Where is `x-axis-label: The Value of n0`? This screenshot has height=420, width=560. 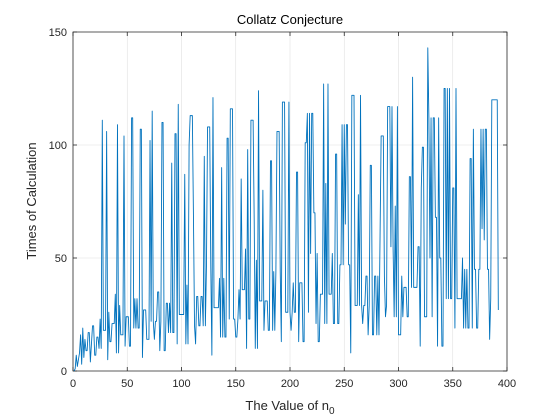
x-axis-label: The Value of n0 is located at coordinates (290, 407).